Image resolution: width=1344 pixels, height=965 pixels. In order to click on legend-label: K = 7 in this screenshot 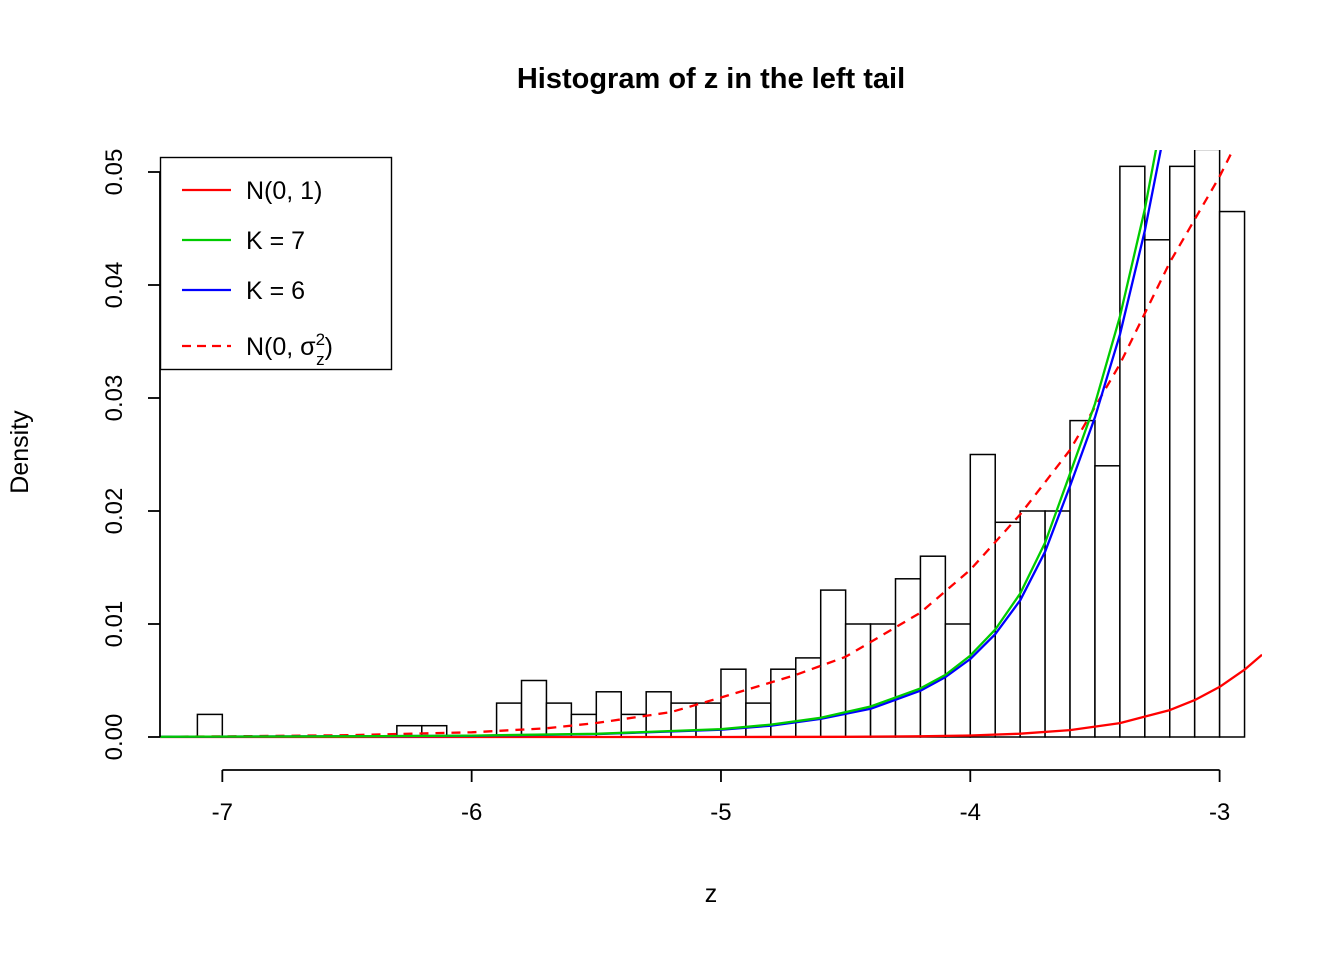, I will do `click(275, 241)`.